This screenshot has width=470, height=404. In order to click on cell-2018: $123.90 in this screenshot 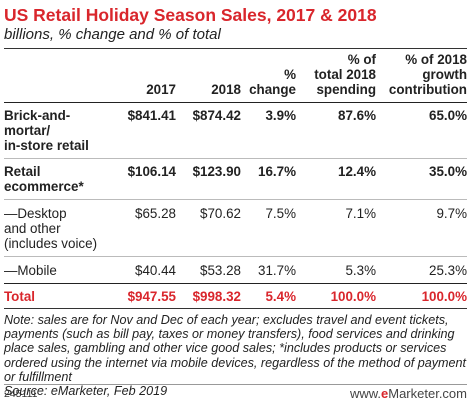, I will do `click(216, 171)`.